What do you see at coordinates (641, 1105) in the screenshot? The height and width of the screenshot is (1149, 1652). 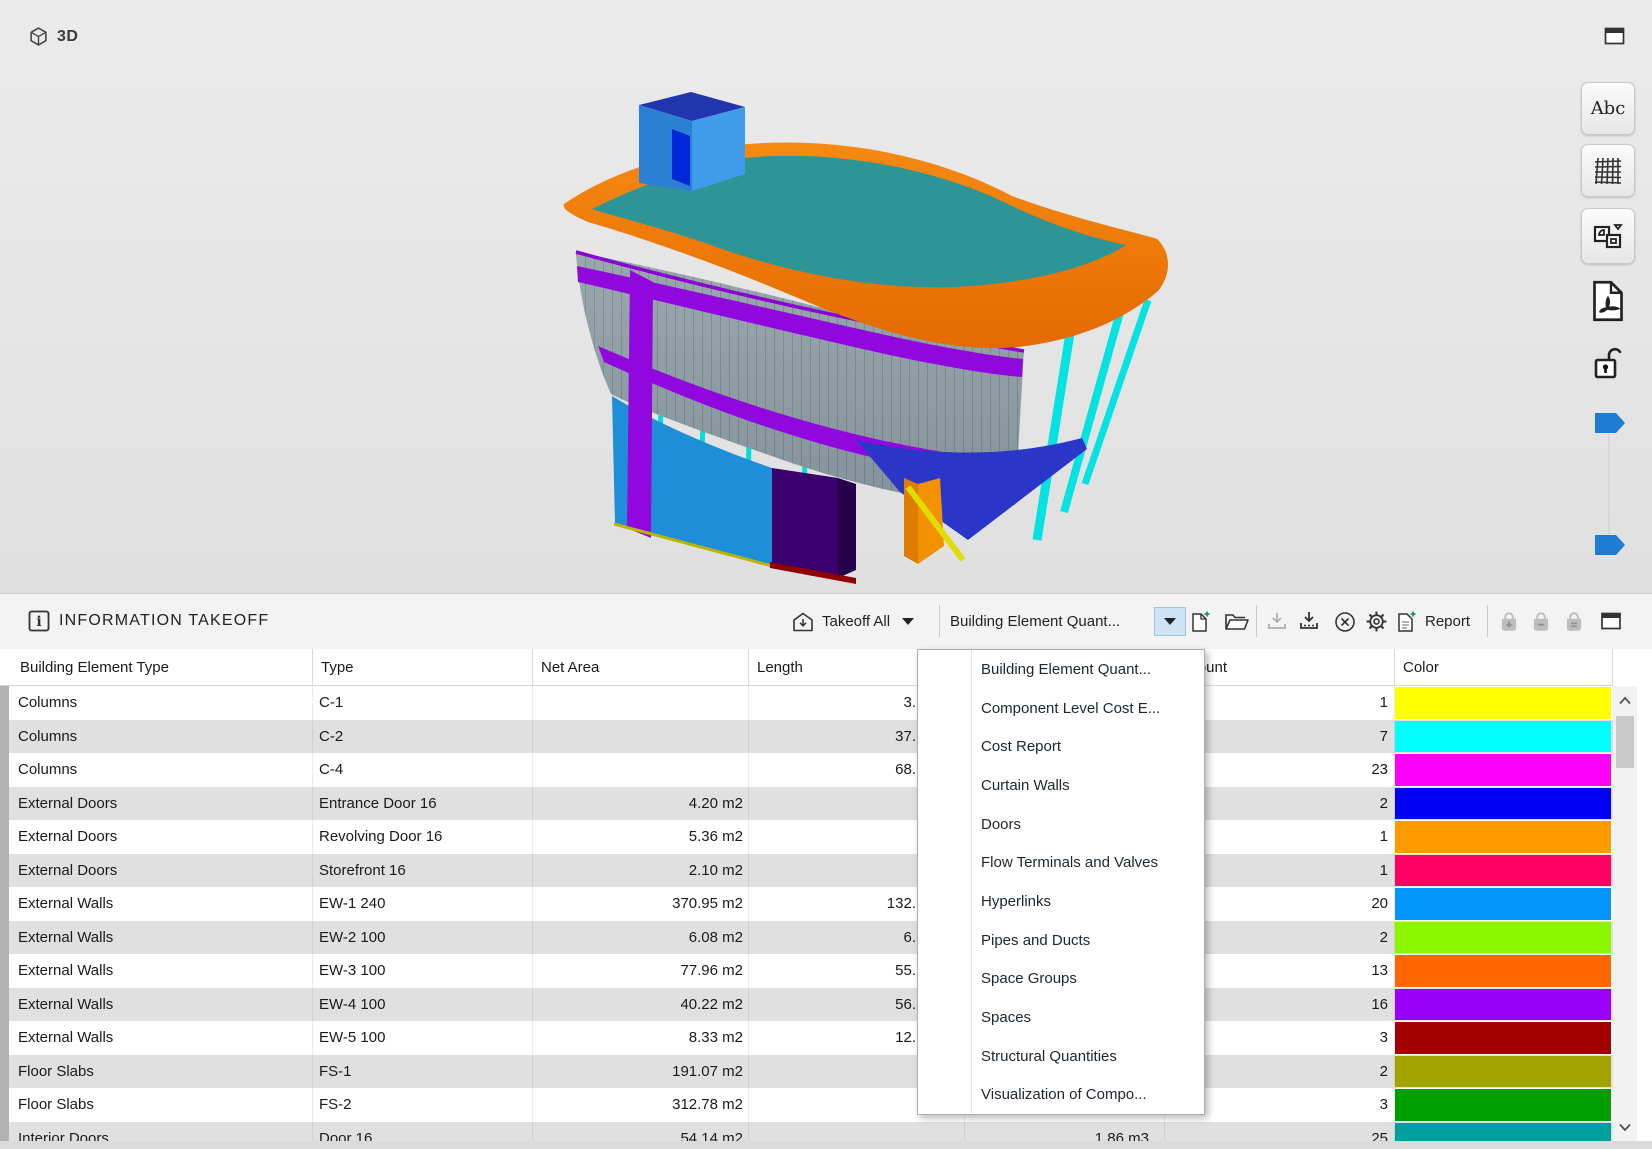 I see `table-cell: 312.78 m2` at bounding box center [641, 1105].